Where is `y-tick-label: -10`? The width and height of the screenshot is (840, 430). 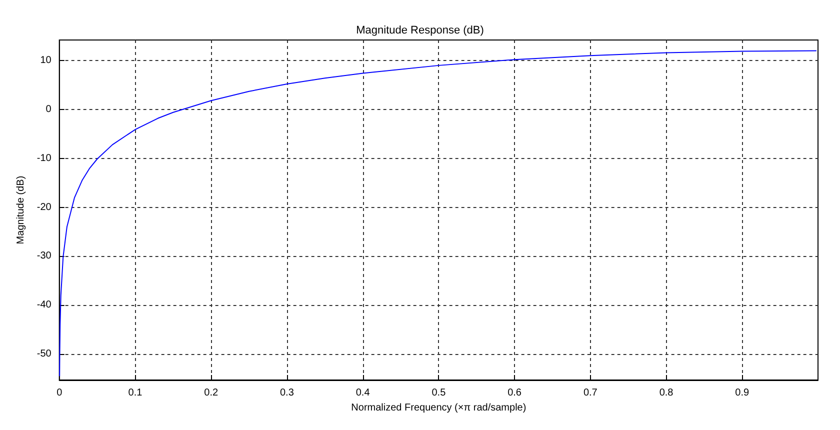
y-tick-label: -10 is located at coordinates (44, 158).